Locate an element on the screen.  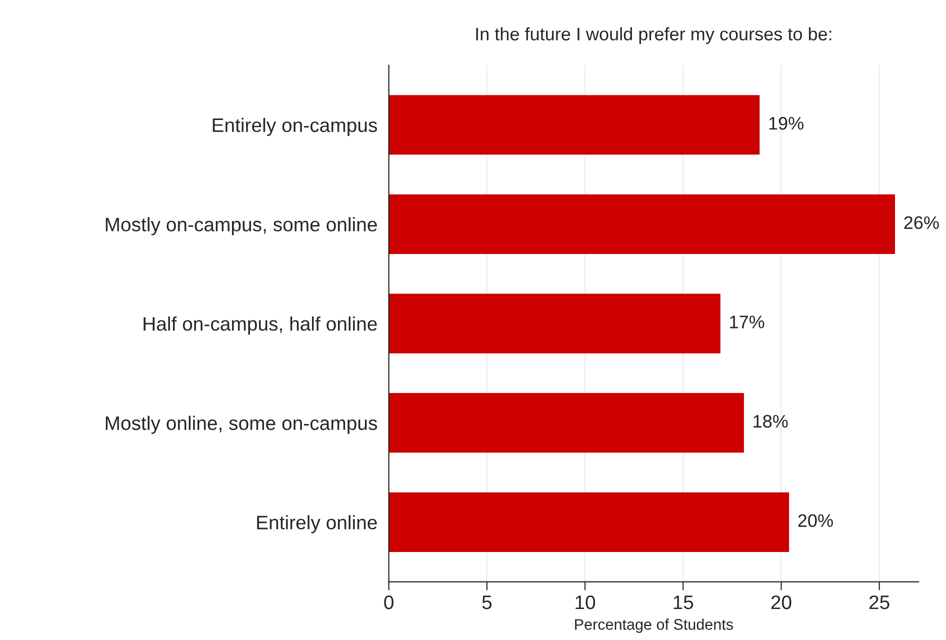
x-tick-label: 10 is located at coordinates (586, 602).